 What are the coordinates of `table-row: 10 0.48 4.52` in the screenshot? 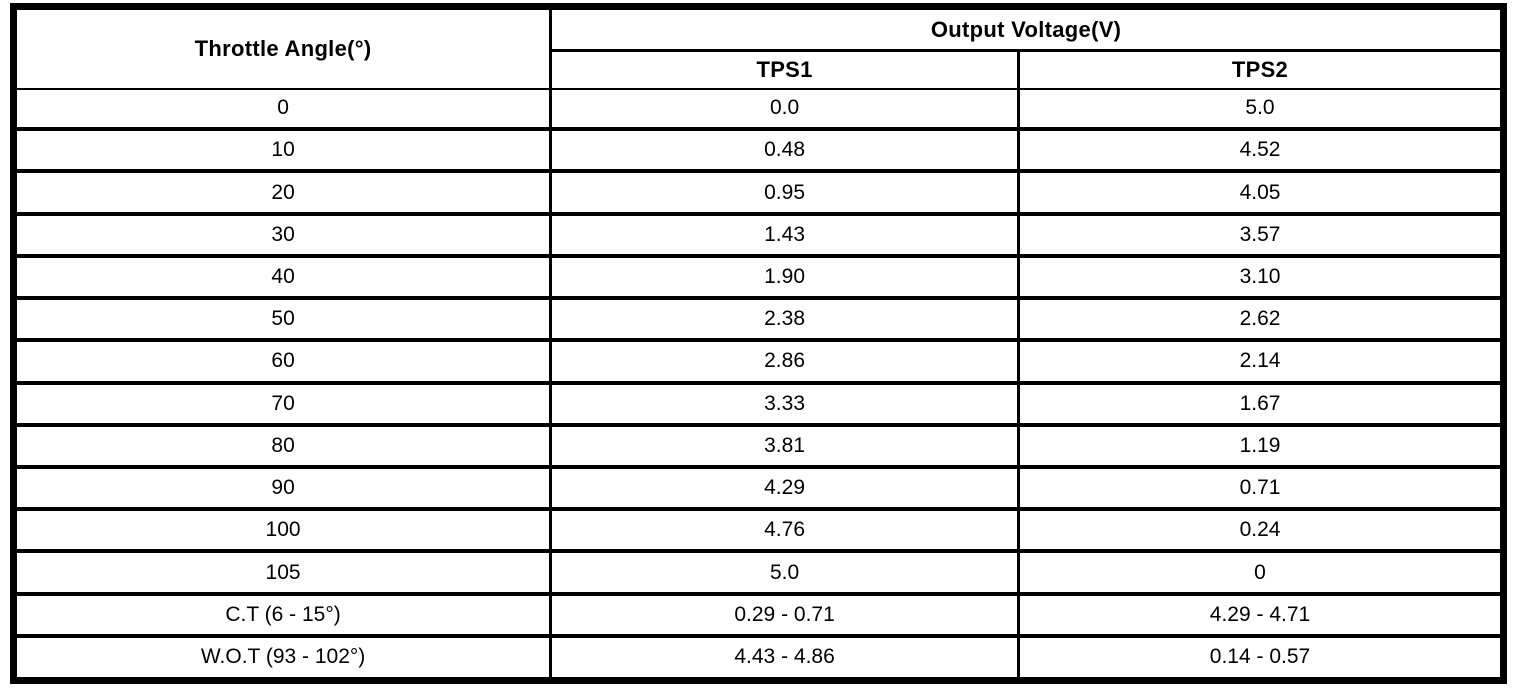 It's located at (758, 150).